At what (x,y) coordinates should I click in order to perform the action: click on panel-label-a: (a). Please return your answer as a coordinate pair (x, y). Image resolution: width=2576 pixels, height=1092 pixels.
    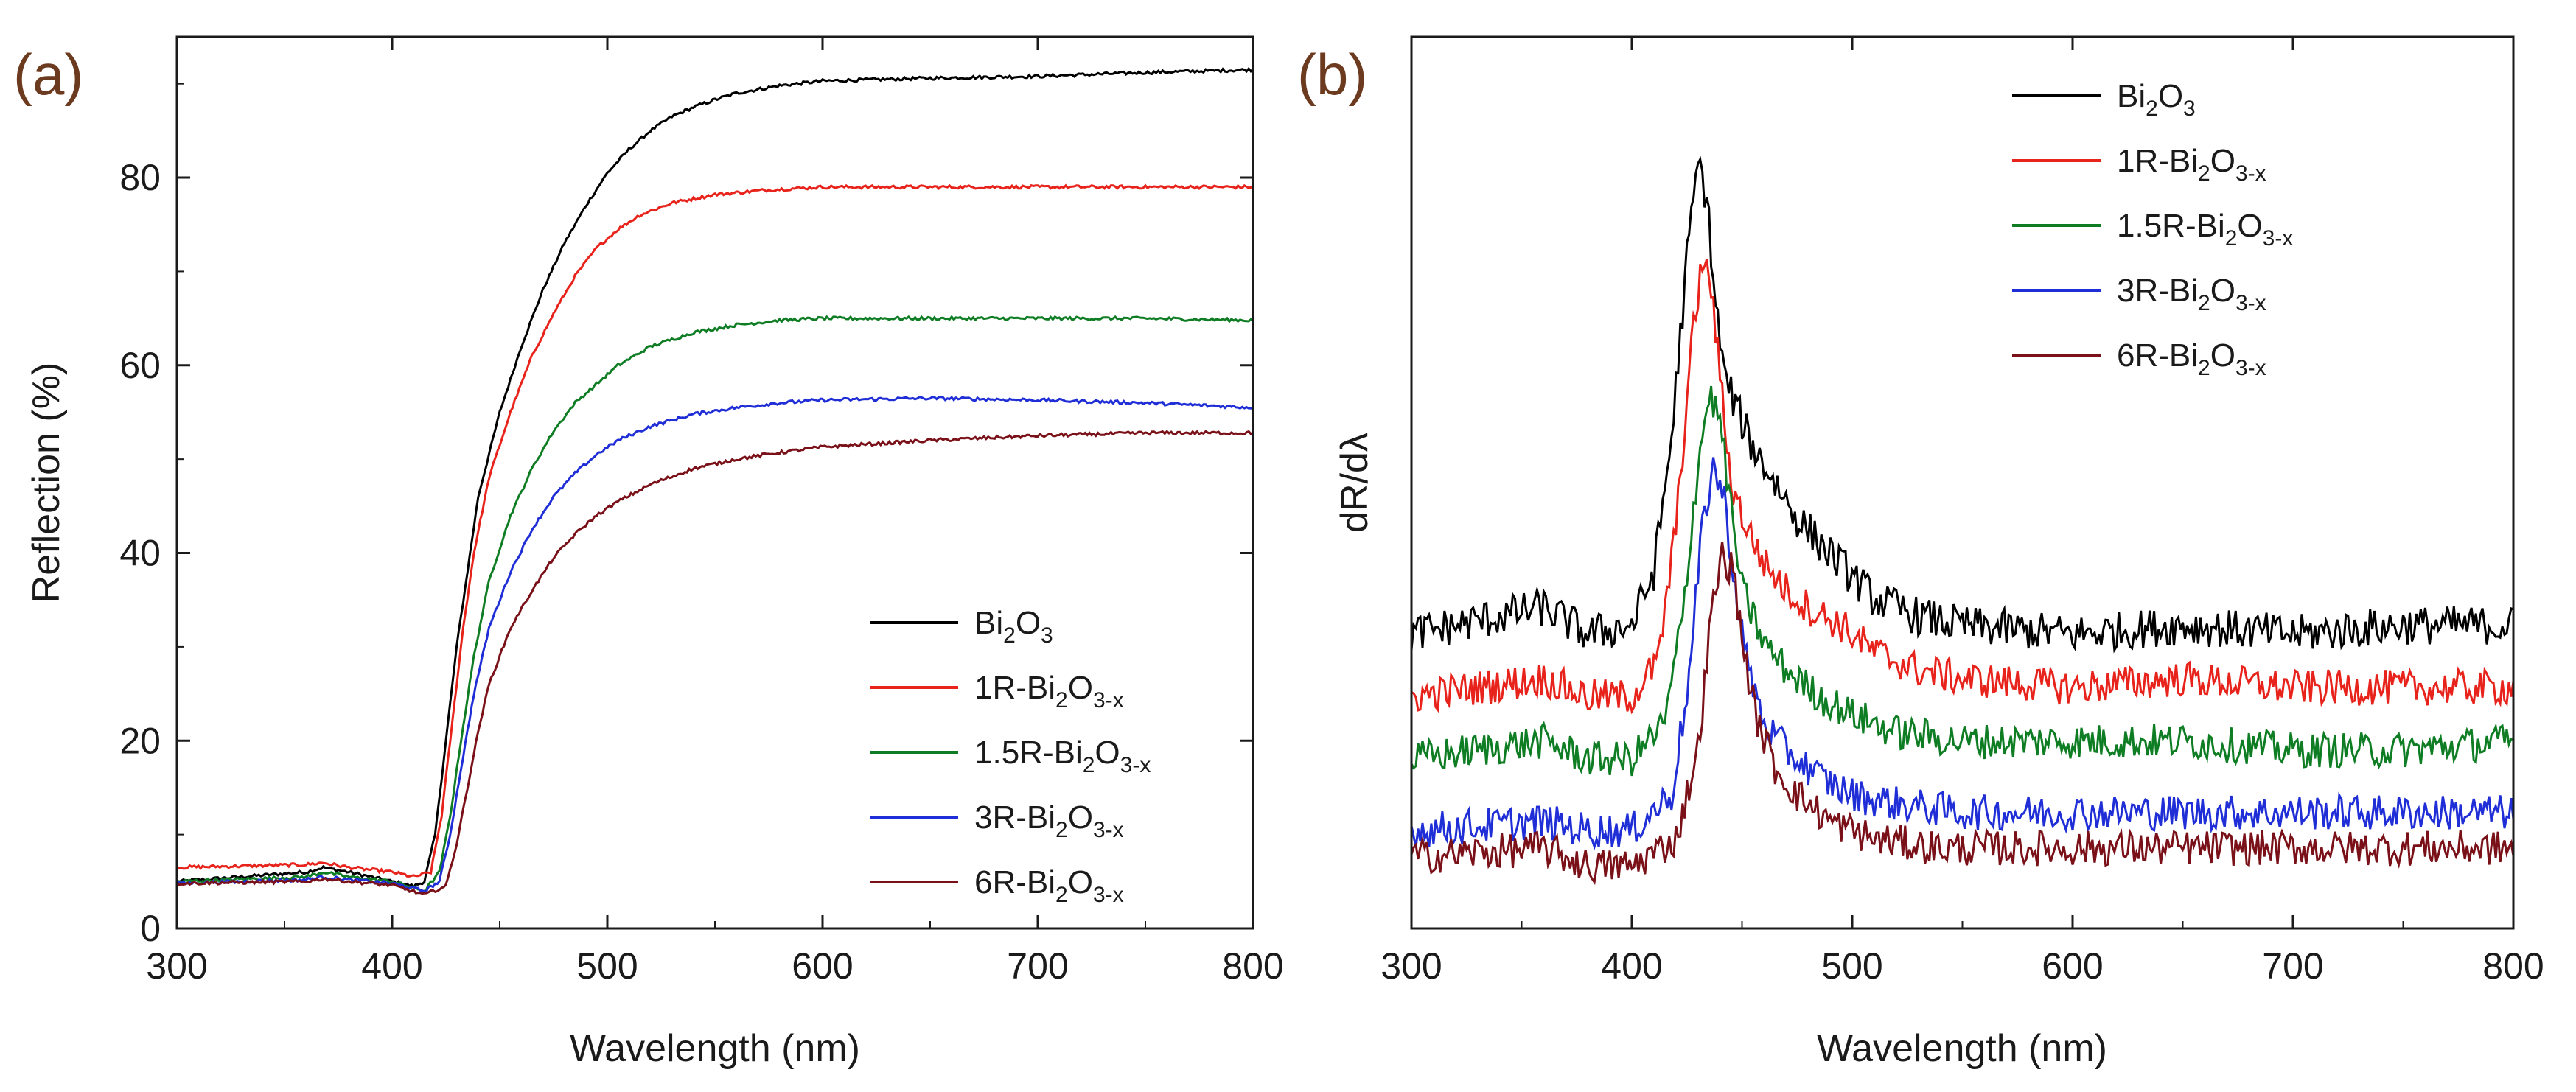
    Looking at the image, I should click on (48, 74).